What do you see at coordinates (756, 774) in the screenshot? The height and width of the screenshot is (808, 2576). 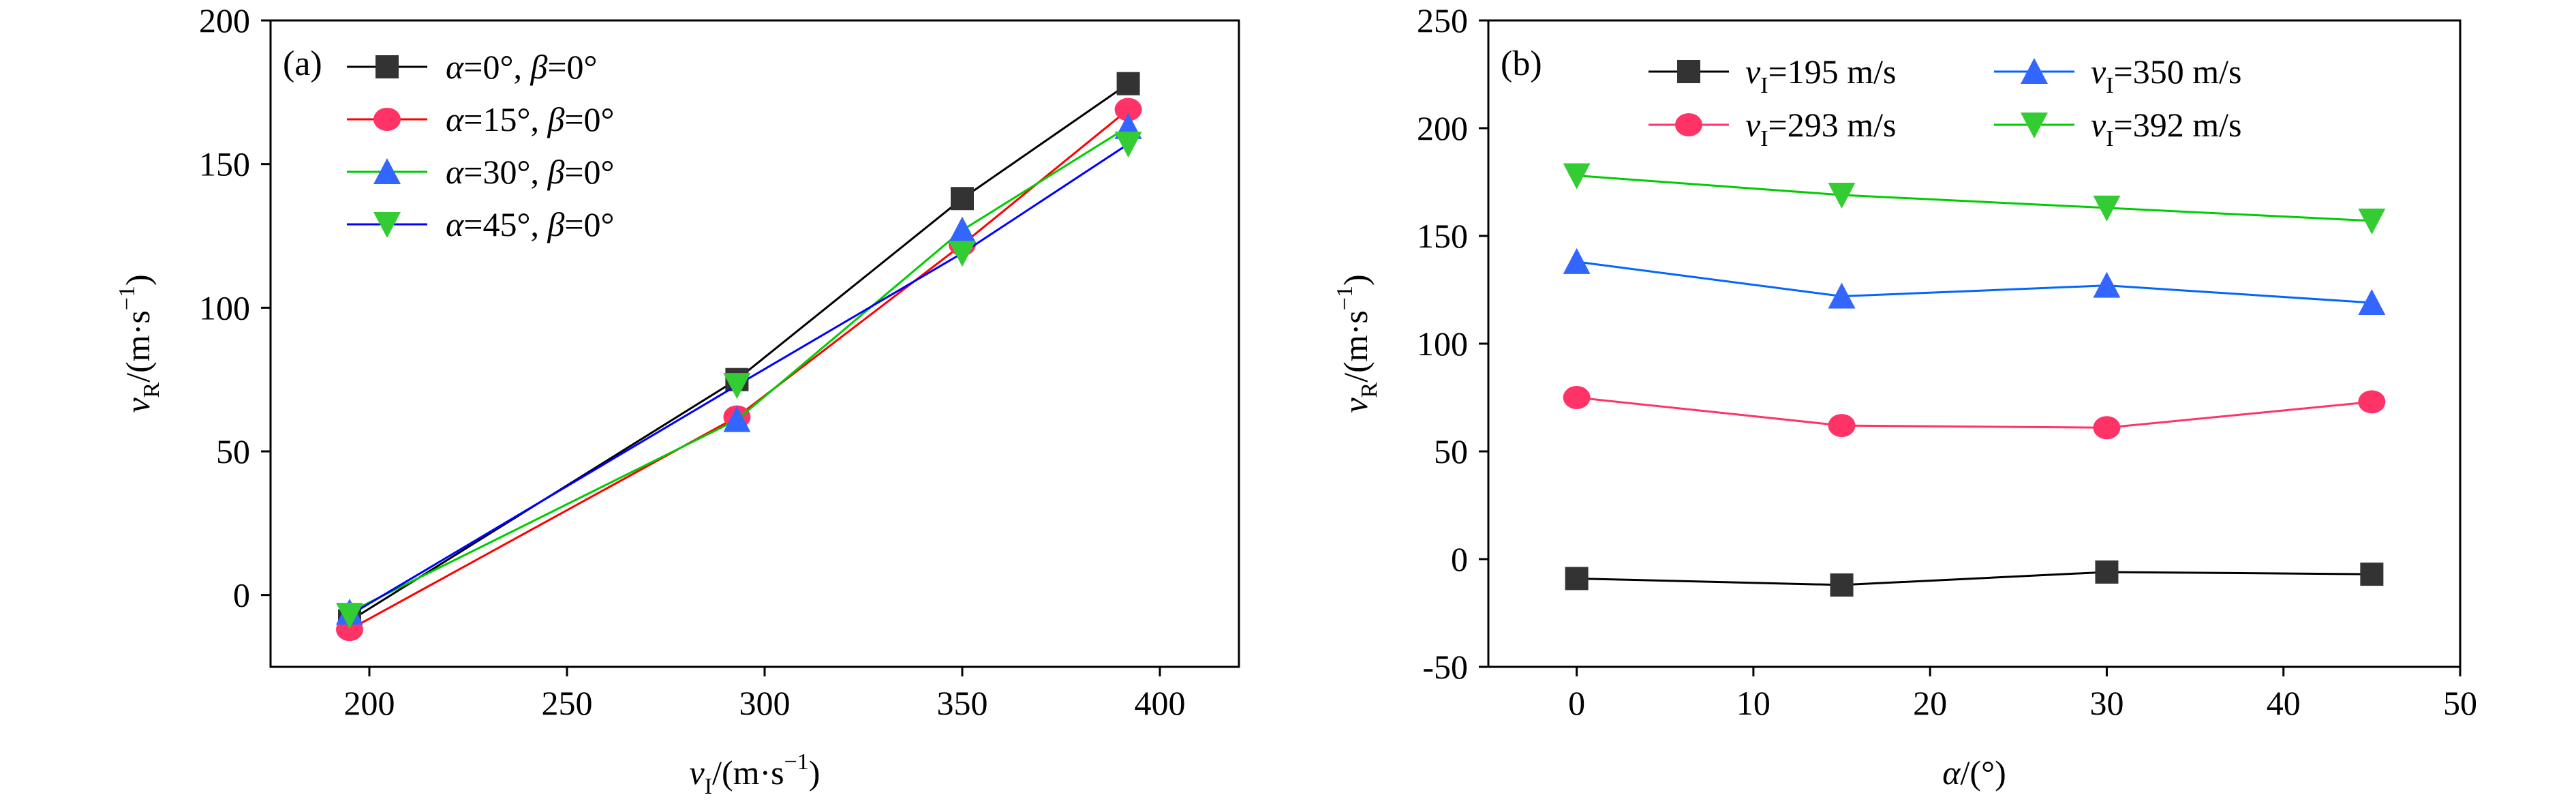 I see `x-axis-label: vI/(m·s−1)` at bounding box center [756, 774].